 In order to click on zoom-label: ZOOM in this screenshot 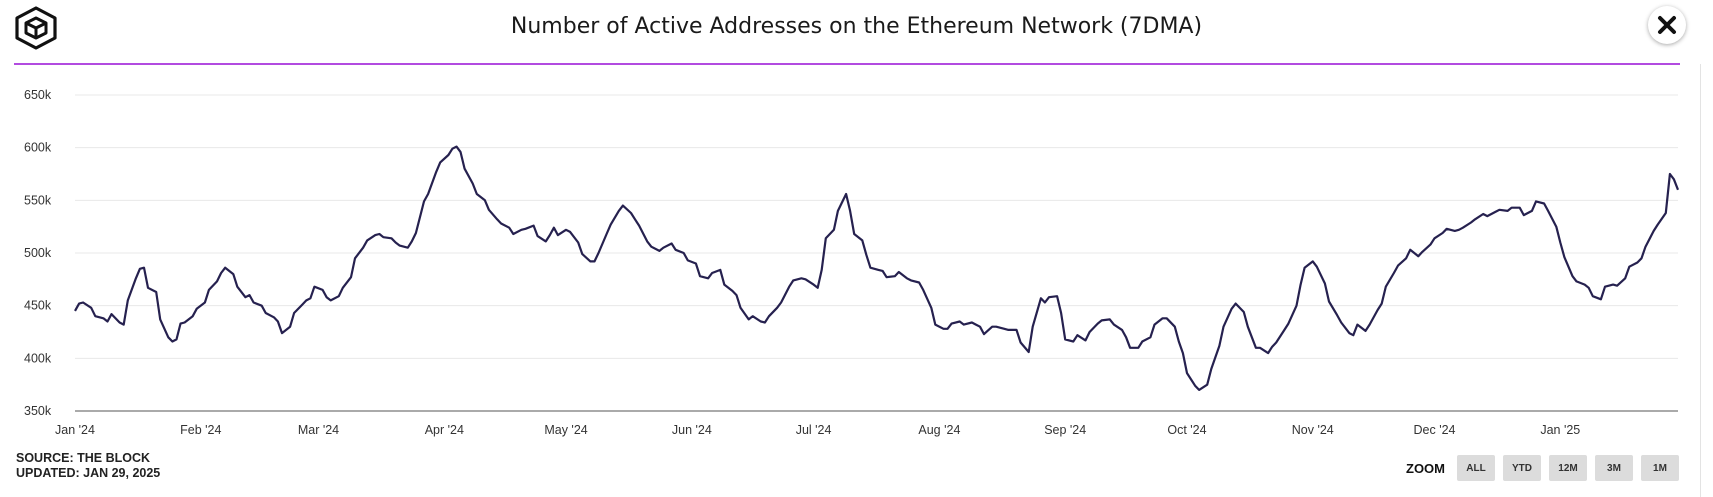, I will do `click(1425, 468)`.